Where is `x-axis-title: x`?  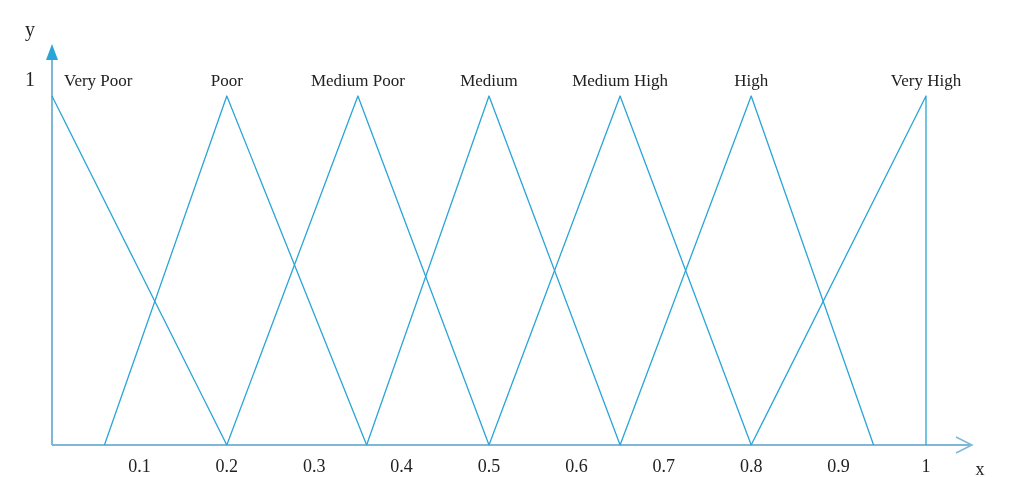
x-axis-title: x is located at coordinates (980, 468).